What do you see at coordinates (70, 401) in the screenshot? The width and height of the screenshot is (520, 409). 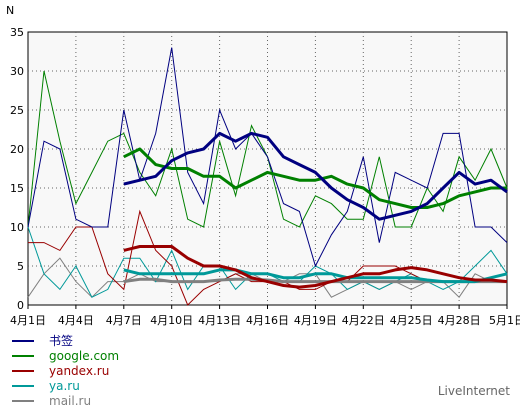 I see `legend-label: mail.ru` at bounding box center [70, 401].